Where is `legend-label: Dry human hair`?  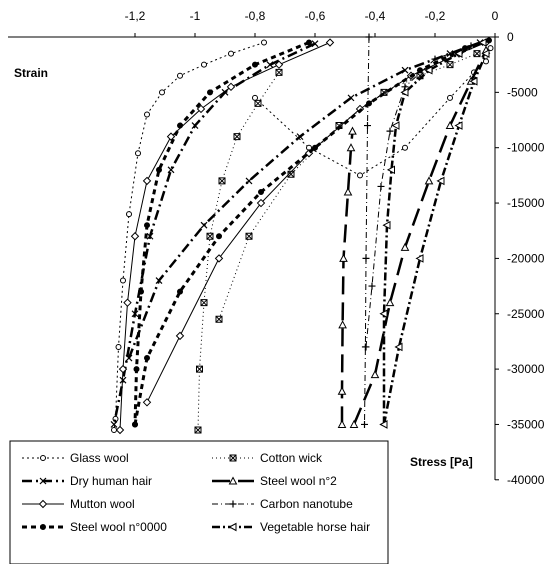 legend-label: Dry human hair is located at coordinates (111, 481).